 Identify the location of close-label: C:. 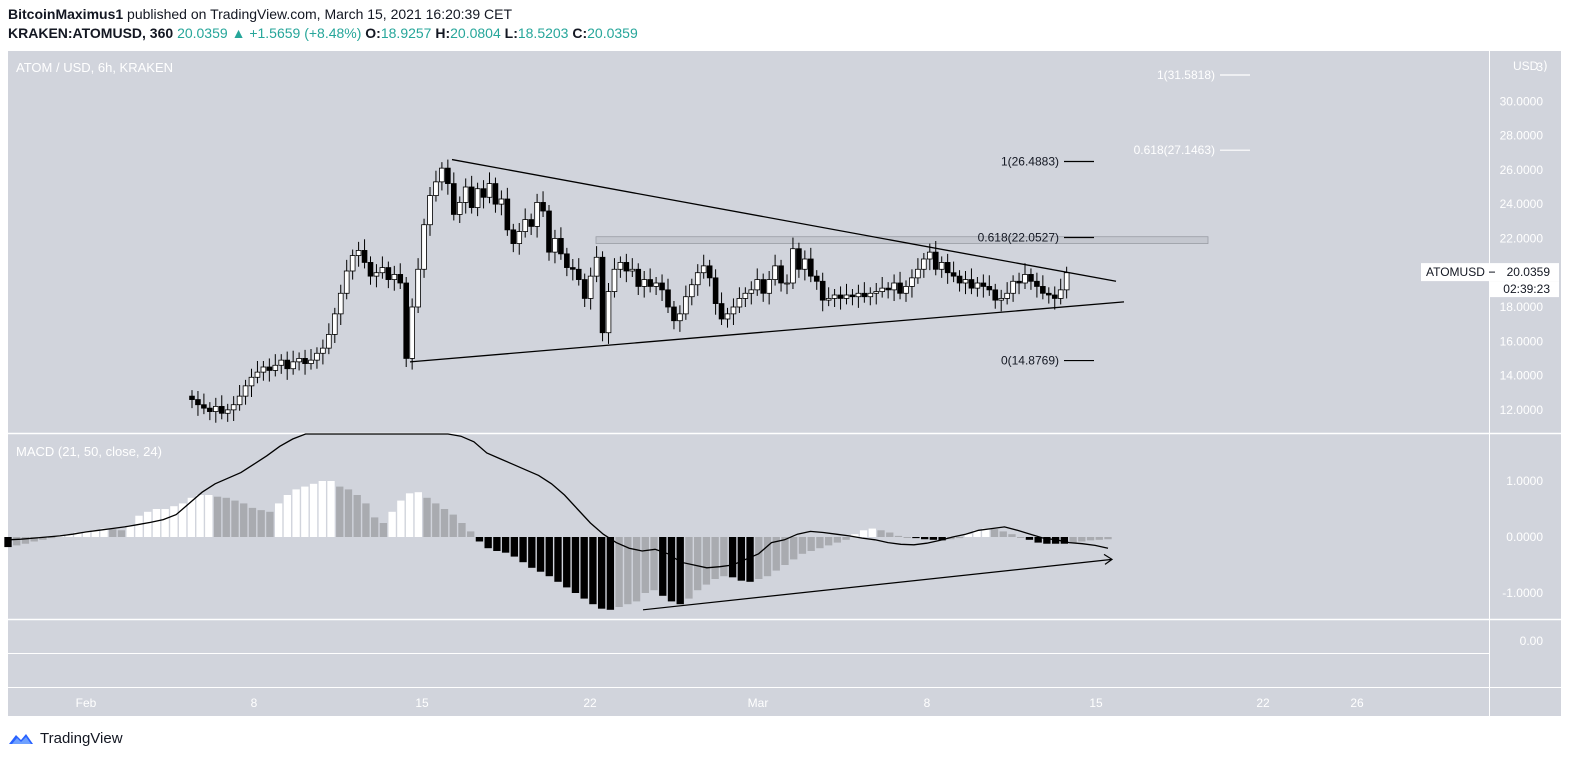
(580, 33).